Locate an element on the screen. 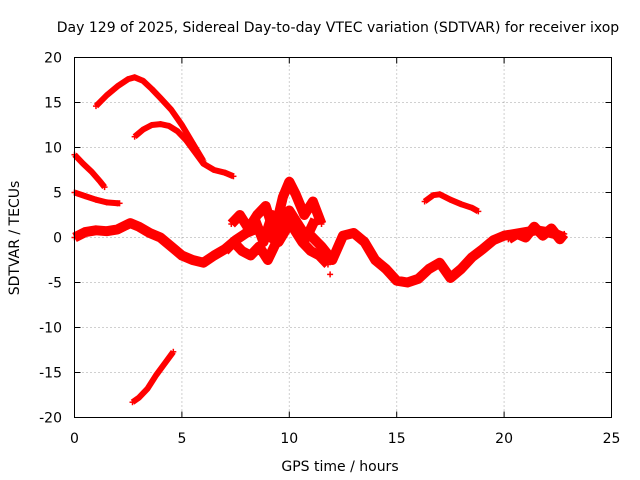 This screenshot has width=640, height=480. y-tick-label: 15 is located at coordinates (53, 104).